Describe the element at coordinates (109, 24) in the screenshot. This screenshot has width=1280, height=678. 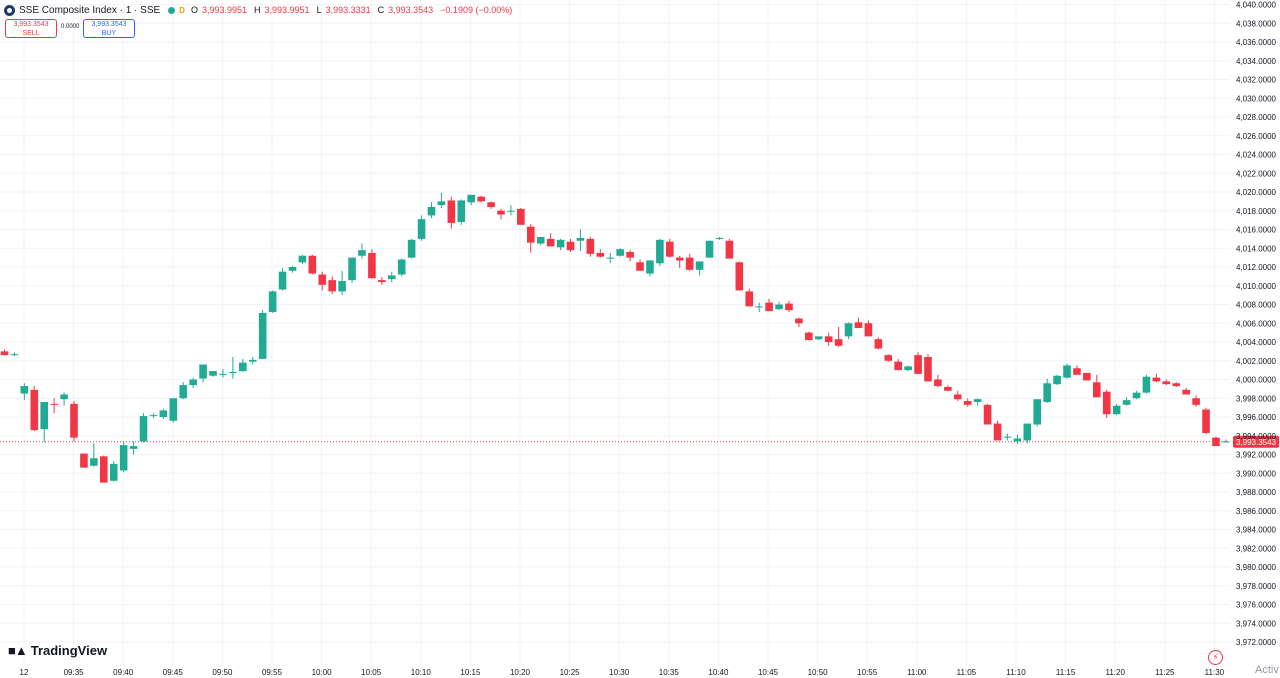
I see `buy-price: 3,993.3543` at that location.